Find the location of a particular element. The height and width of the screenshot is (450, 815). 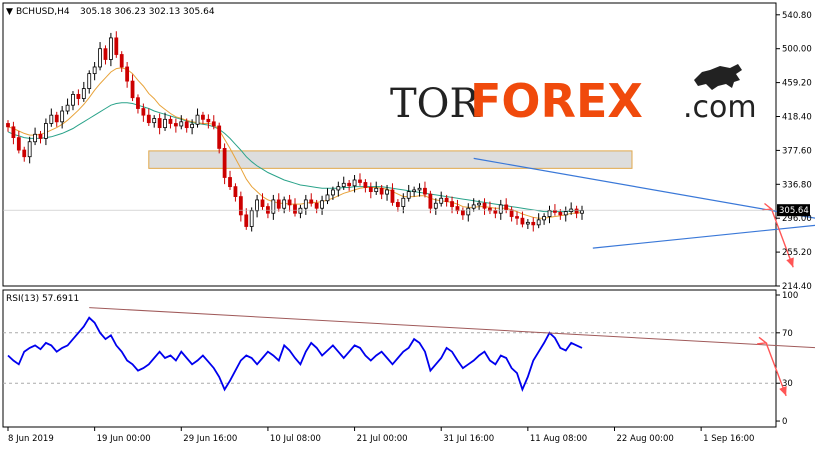

time-tick-label: 29 Jun 16:00 is located at coordinates (210, 439).